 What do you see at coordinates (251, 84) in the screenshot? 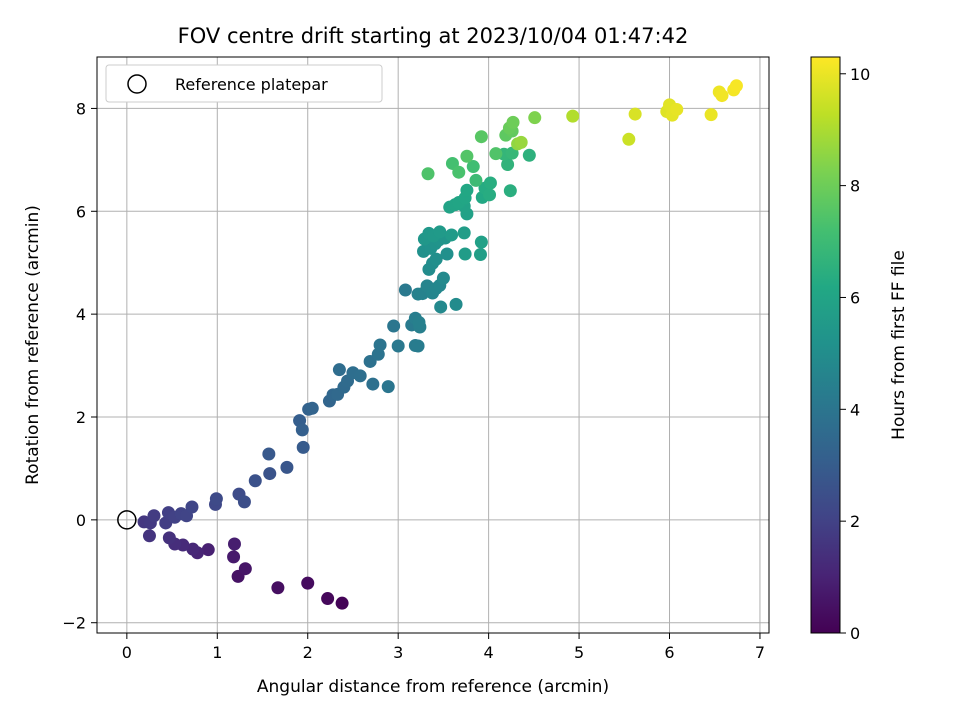
I see `legend-entry: Reference platepar` at bounding box center [251, 84].